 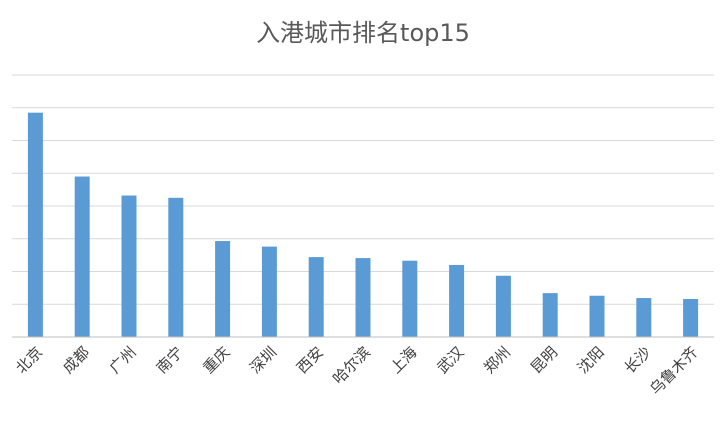 What do you see at coordinates (638, 360) in the screenshot?
I see `x-tick-label: 长沙` at bounding box center [638, 360].